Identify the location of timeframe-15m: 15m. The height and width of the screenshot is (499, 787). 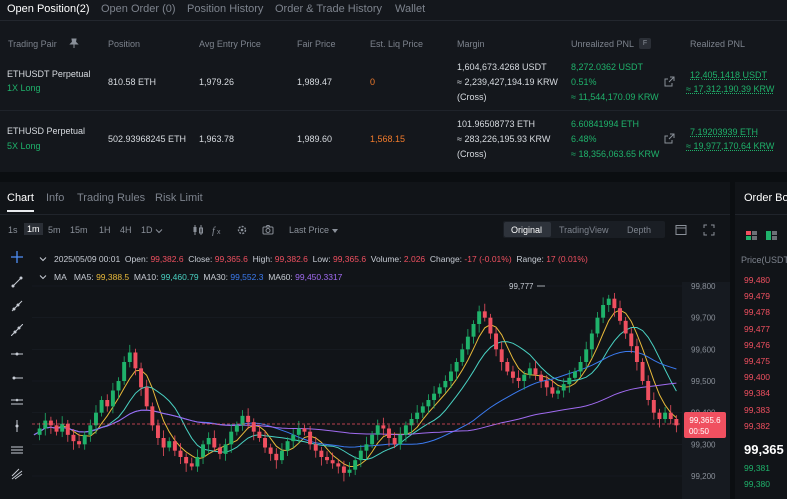
(79, 230).